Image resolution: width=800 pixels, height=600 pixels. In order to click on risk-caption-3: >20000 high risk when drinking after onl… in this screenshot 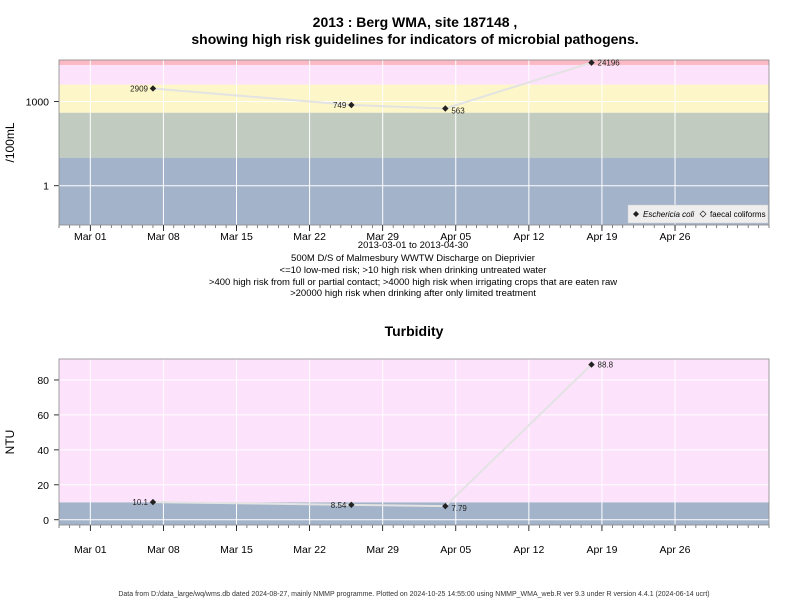, I will do `click(413, 293)`.